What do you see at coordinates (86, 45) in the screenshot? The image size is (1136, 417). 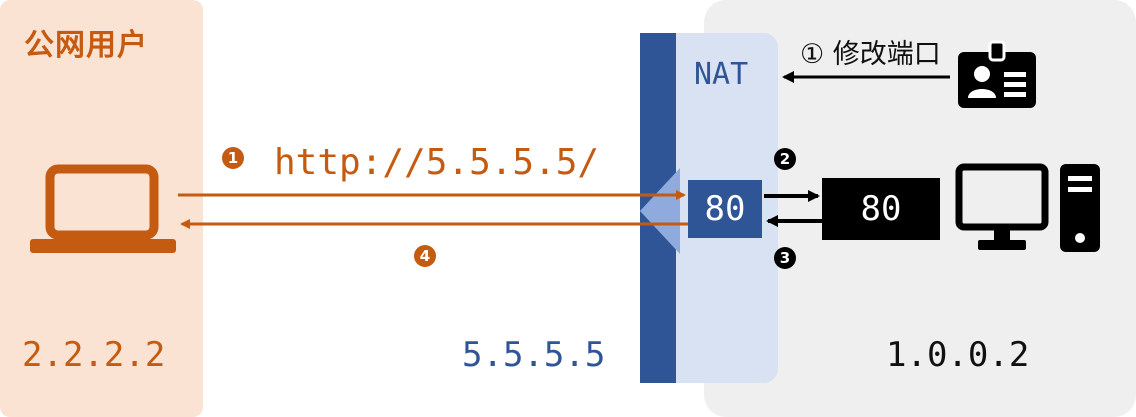 I see `public-user-title: 公网用户` at bounding box center [86, 45].